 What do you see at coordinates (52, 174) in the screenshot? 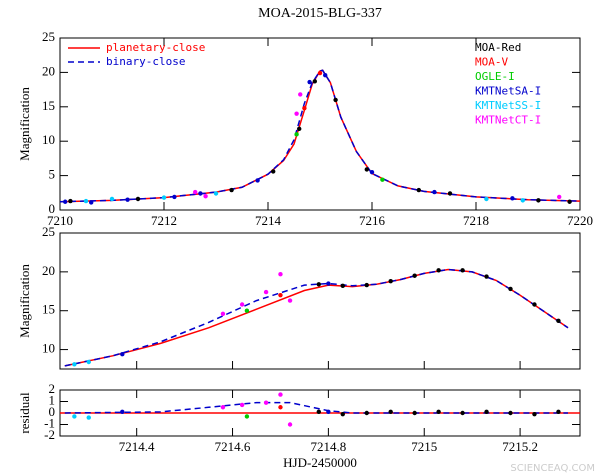
I see `y-tick-label: 5` at bounding box center [52, 174].